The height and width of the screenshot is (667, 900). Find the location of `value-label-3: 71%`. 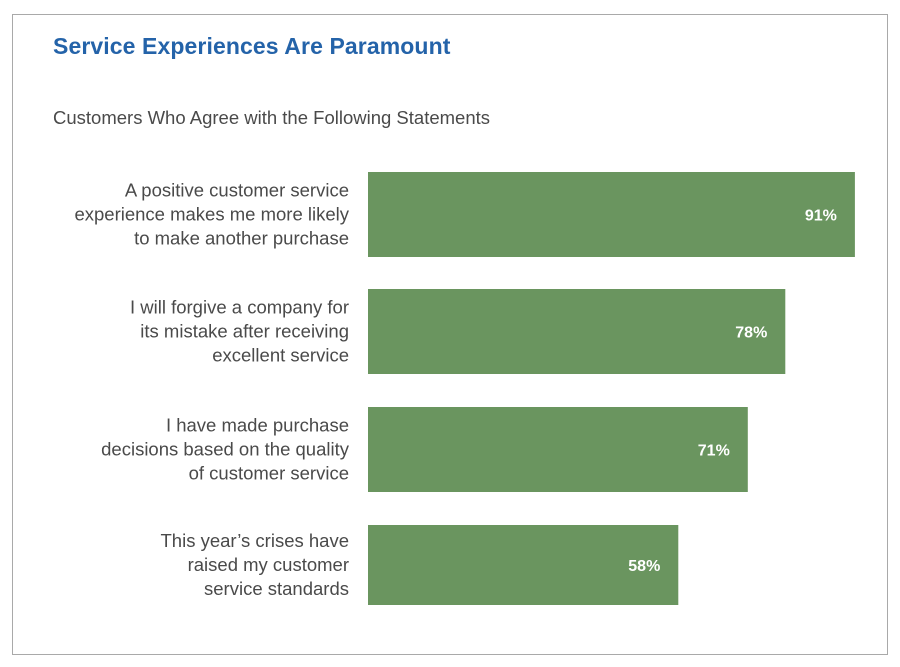

value-label-3: 71% is located at coordinates (714, 451).